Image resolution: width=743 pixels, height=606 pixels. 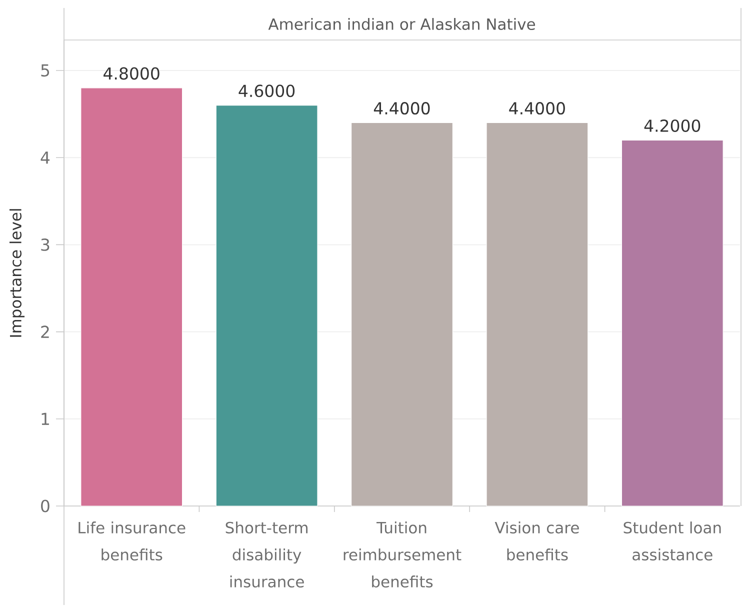 I want to click on x-tick-label: Vision care benefits, so click(x=536, y=541).